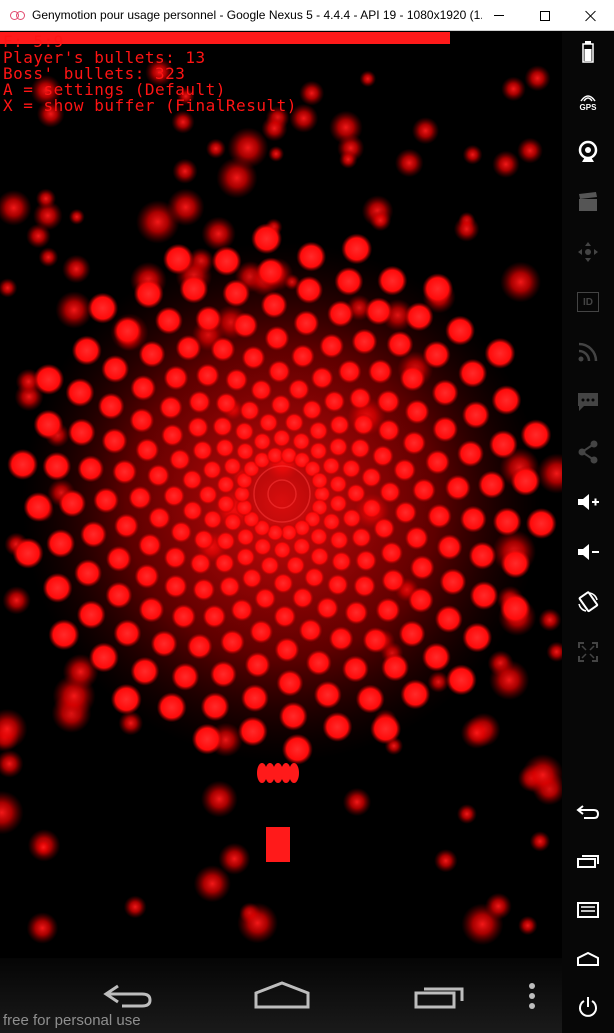 The width and height of the screenshot is (614, 1033). What do you see at coordinates (588, 552) in the screenshot?
I see `volume-down-button` at bounding box center [588, 552].